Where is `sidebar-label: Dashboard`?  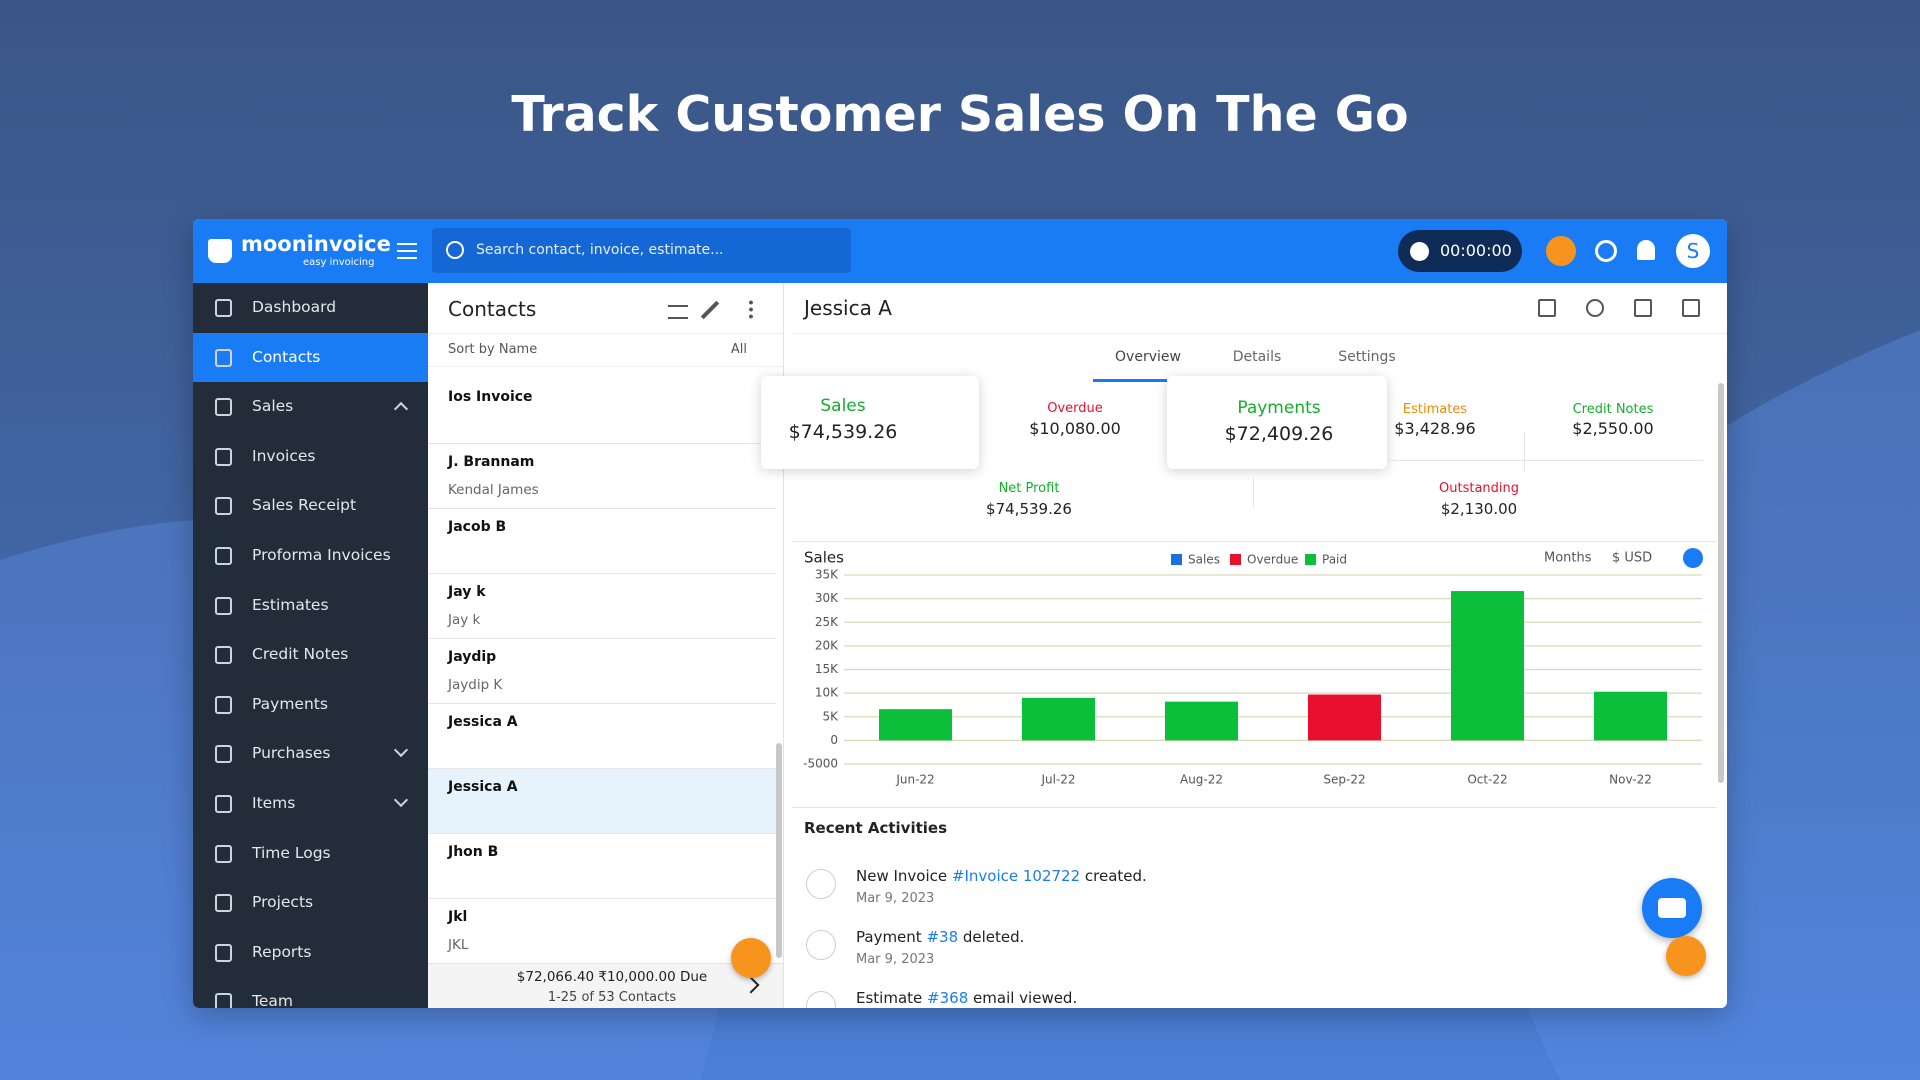 sidebar-label: Dashboard is located at coordinates (294, 307).